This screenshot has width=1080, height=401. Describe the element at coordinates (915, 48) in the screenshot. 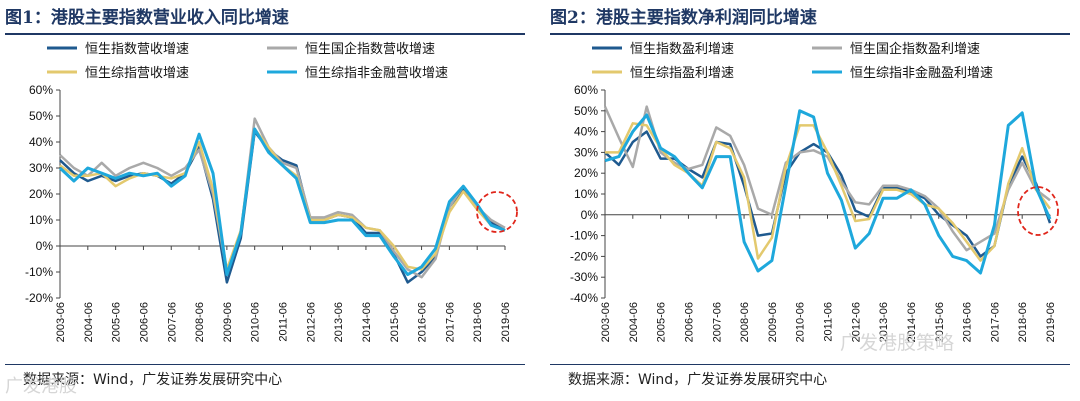

I see `legend-label-state: 恒生国企指数盈利增速` at that location.